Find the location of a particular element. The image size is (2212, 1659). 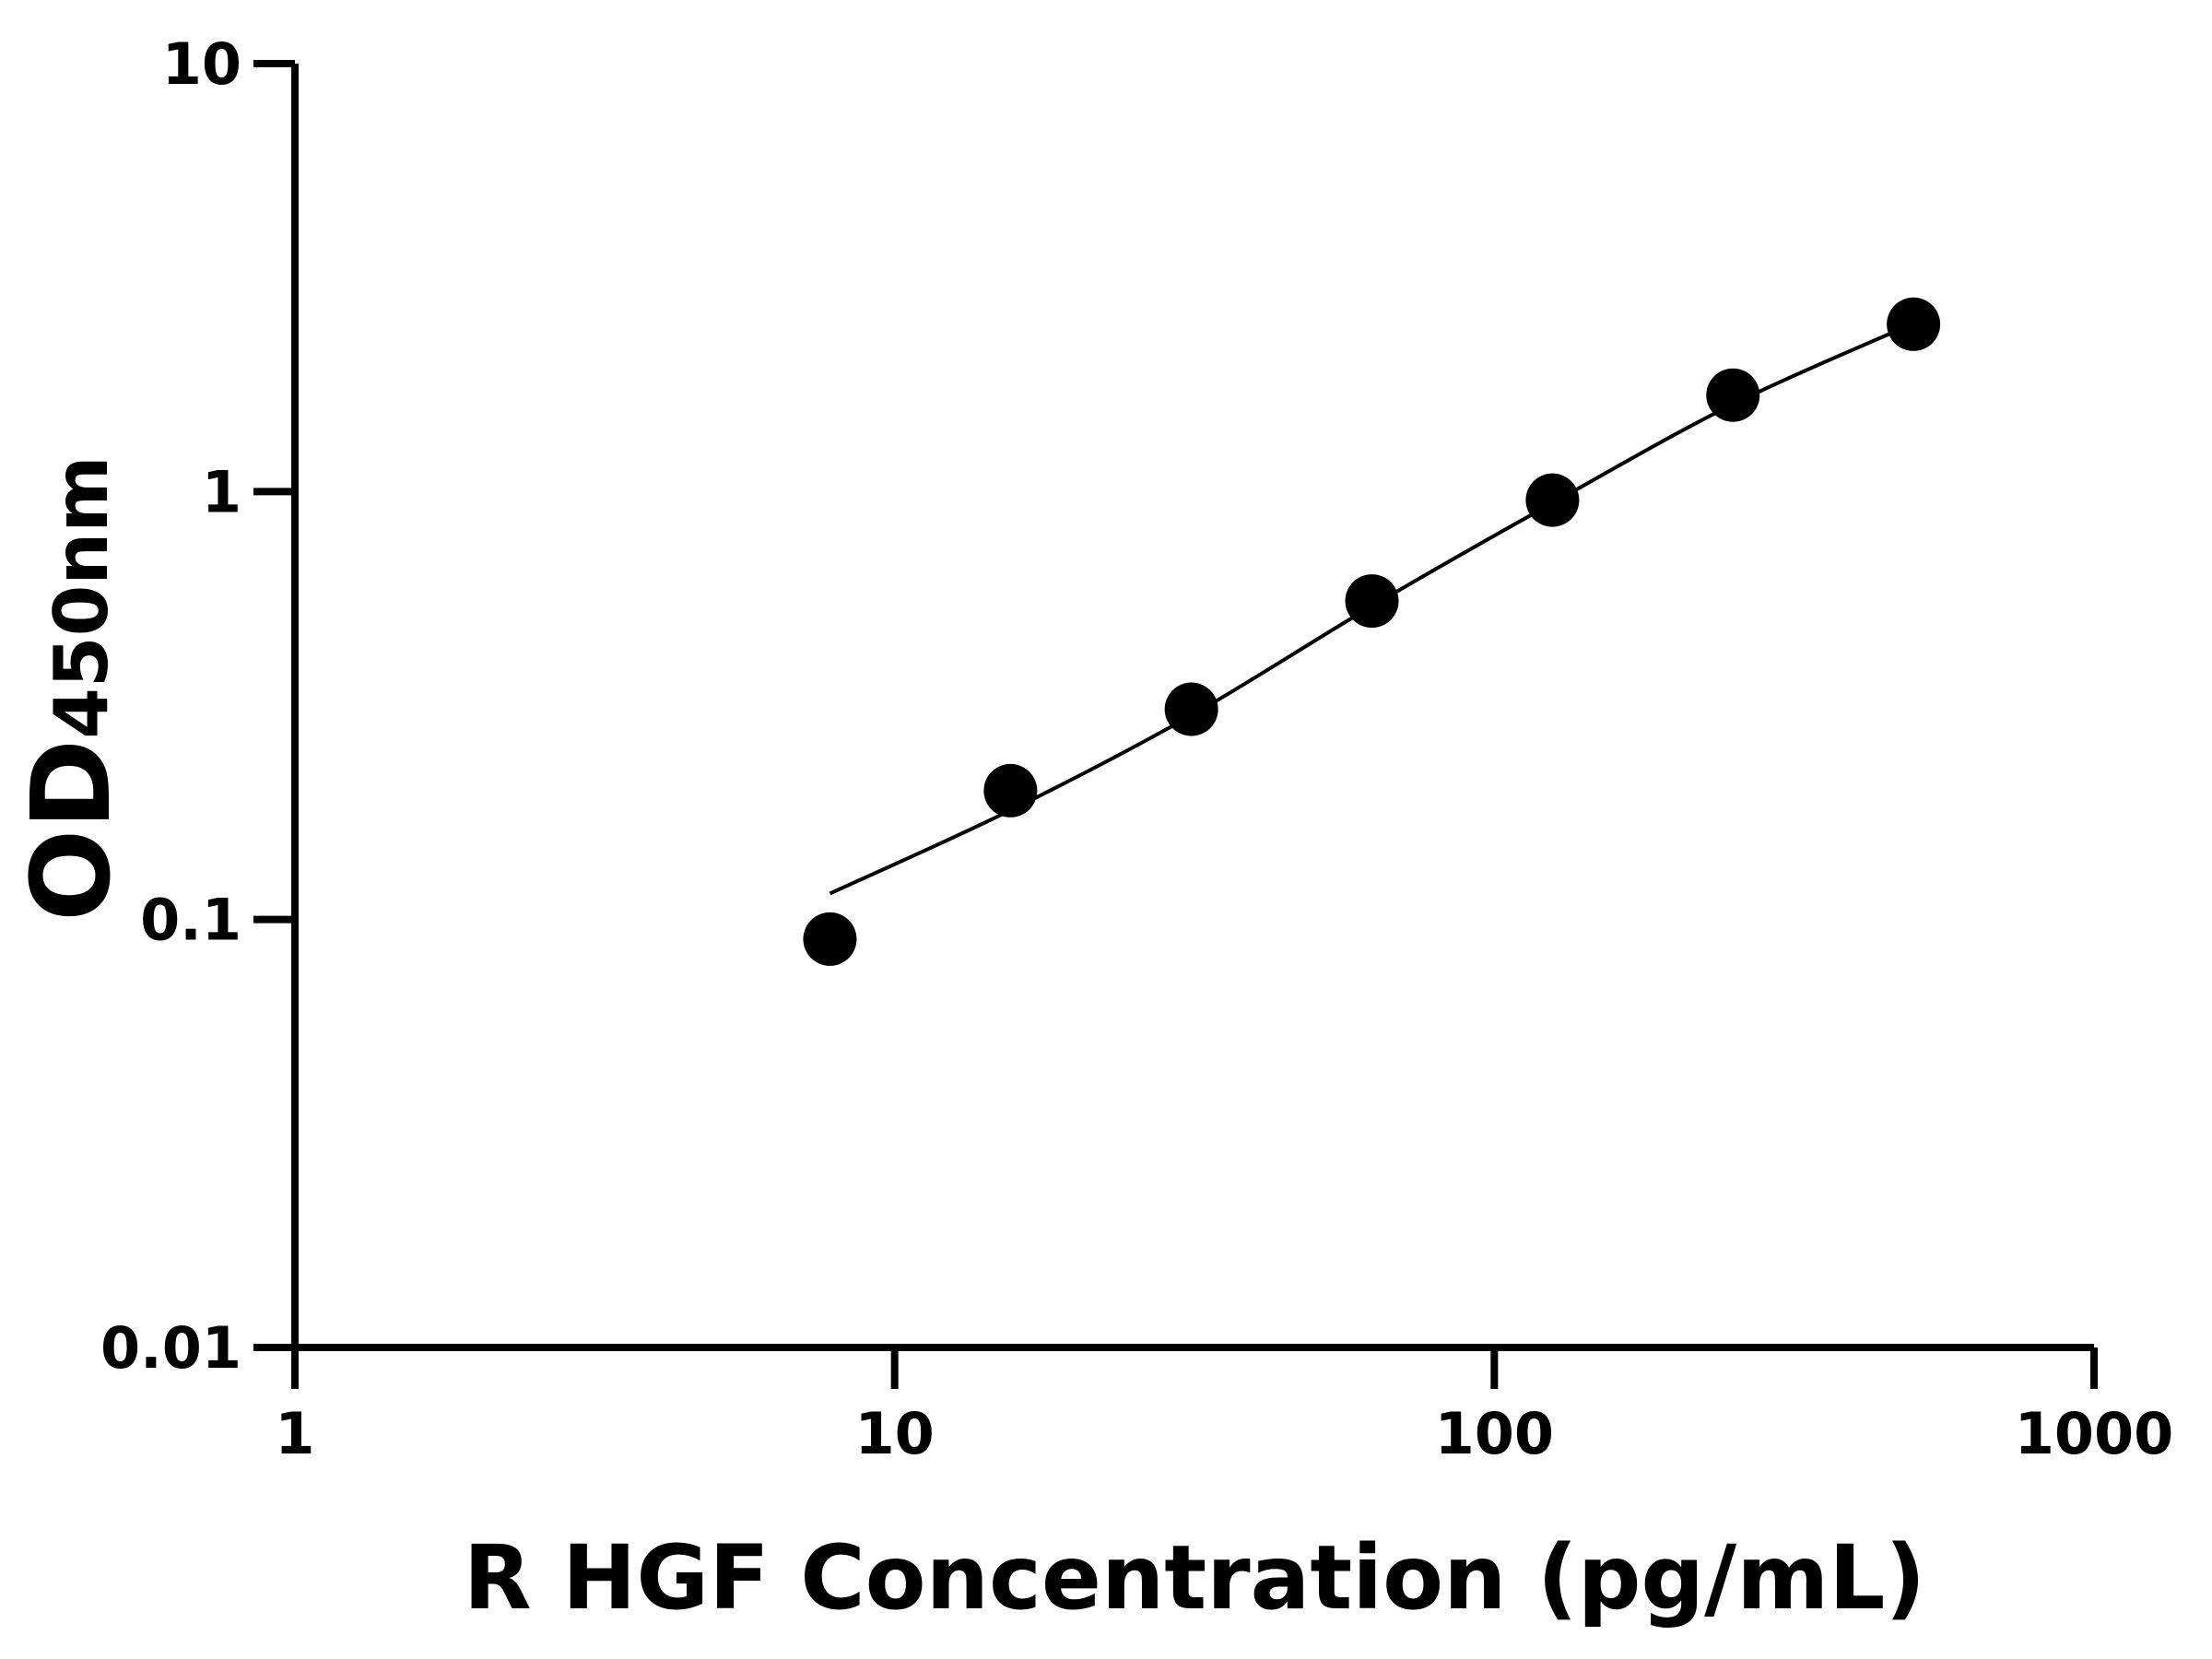

x-axis-label: R HGF Concentration (pg/mL) is located at coordinates (1195, 1578).